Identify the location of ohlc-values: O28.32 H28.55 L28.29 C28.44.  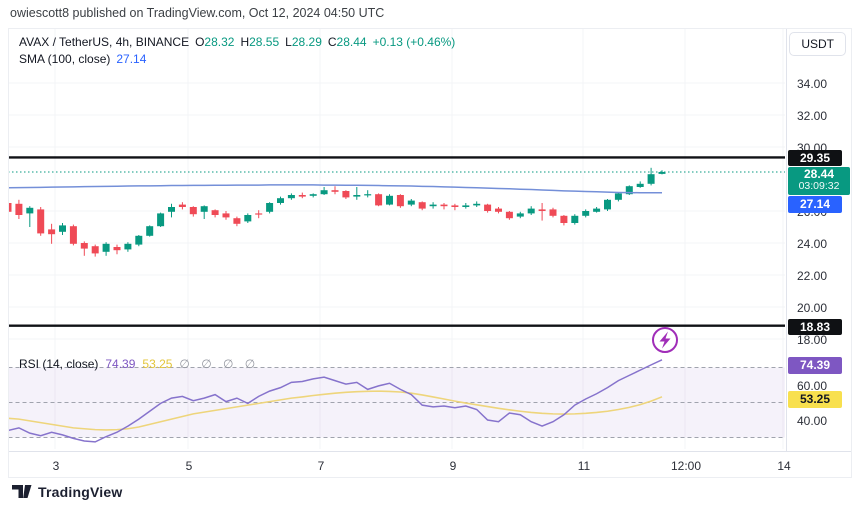
(278, 42).